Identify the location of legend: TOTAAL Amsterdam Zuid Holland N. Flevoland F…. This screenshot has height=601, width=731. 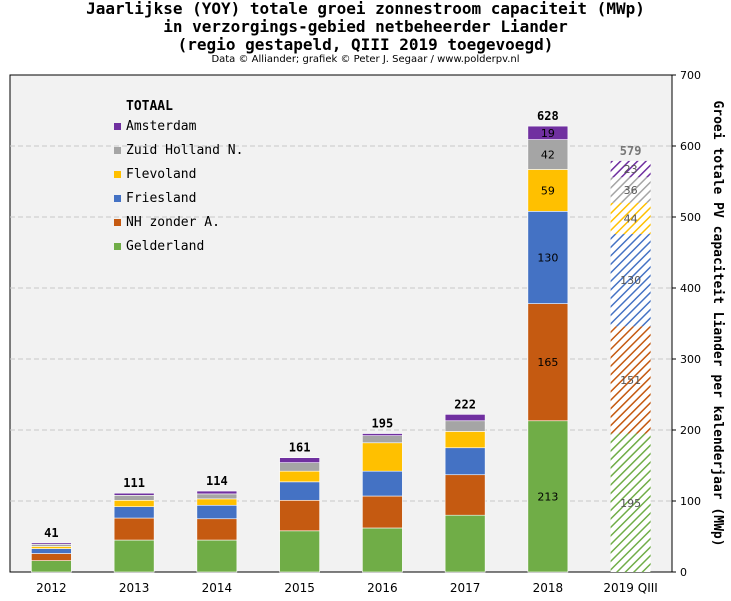
(178, 176).